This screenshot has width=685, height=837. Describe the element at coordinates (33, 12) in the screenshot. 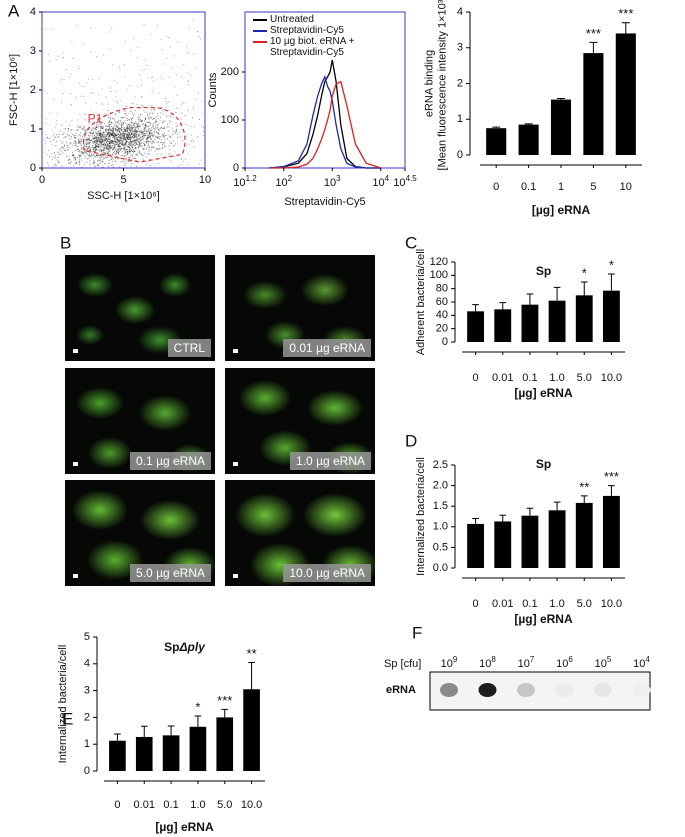

I see `y-tick-label: 4` at that location.